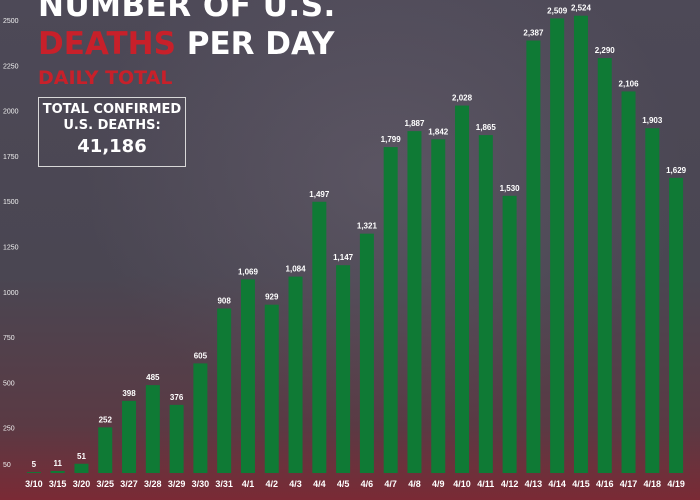 The height and width of the screenshot is (500, 700). Describe the element at coordinates (391, 139) in the screenshot. I see `value-label-4/7: 1,799` at that location.